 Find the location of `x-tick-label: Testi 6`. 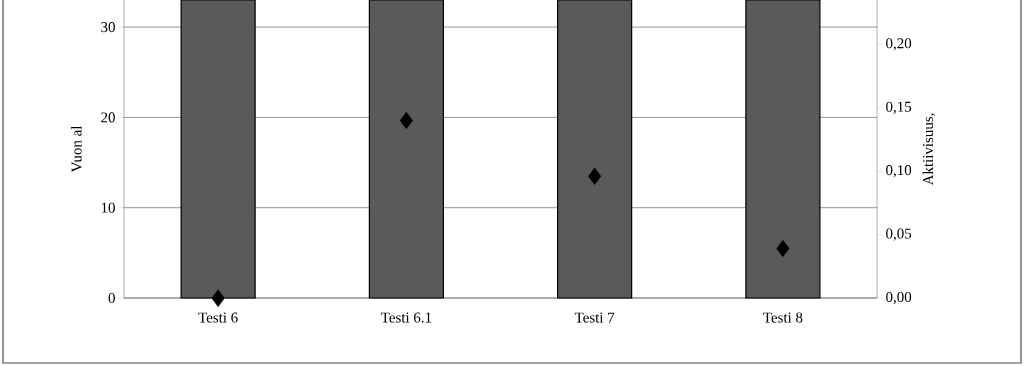

x-tick-label: Testi 6 is located at coordinates (218, 317).